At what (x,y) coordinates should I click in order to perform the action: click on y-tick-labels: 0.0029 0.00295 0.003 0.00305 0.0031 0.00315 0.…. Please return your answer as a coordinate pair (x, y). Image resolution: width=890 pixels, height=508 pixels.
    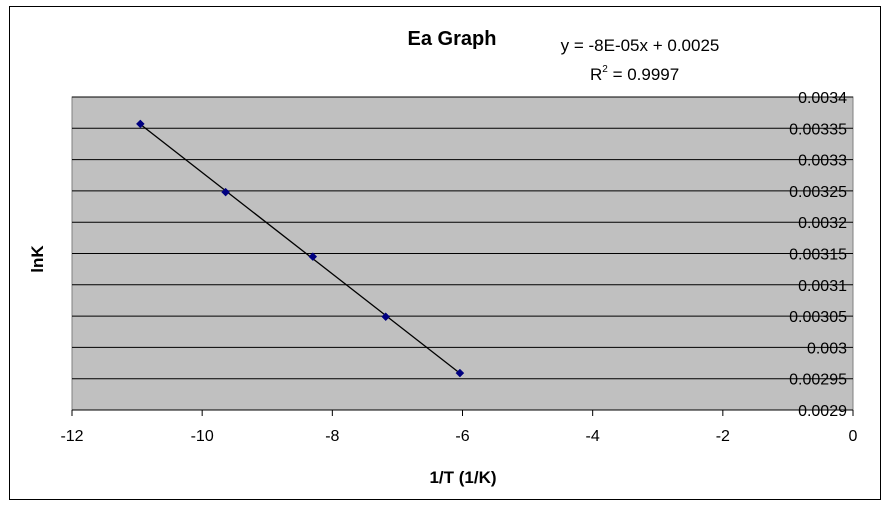
    Looking at the image, I should click on (818, 255).